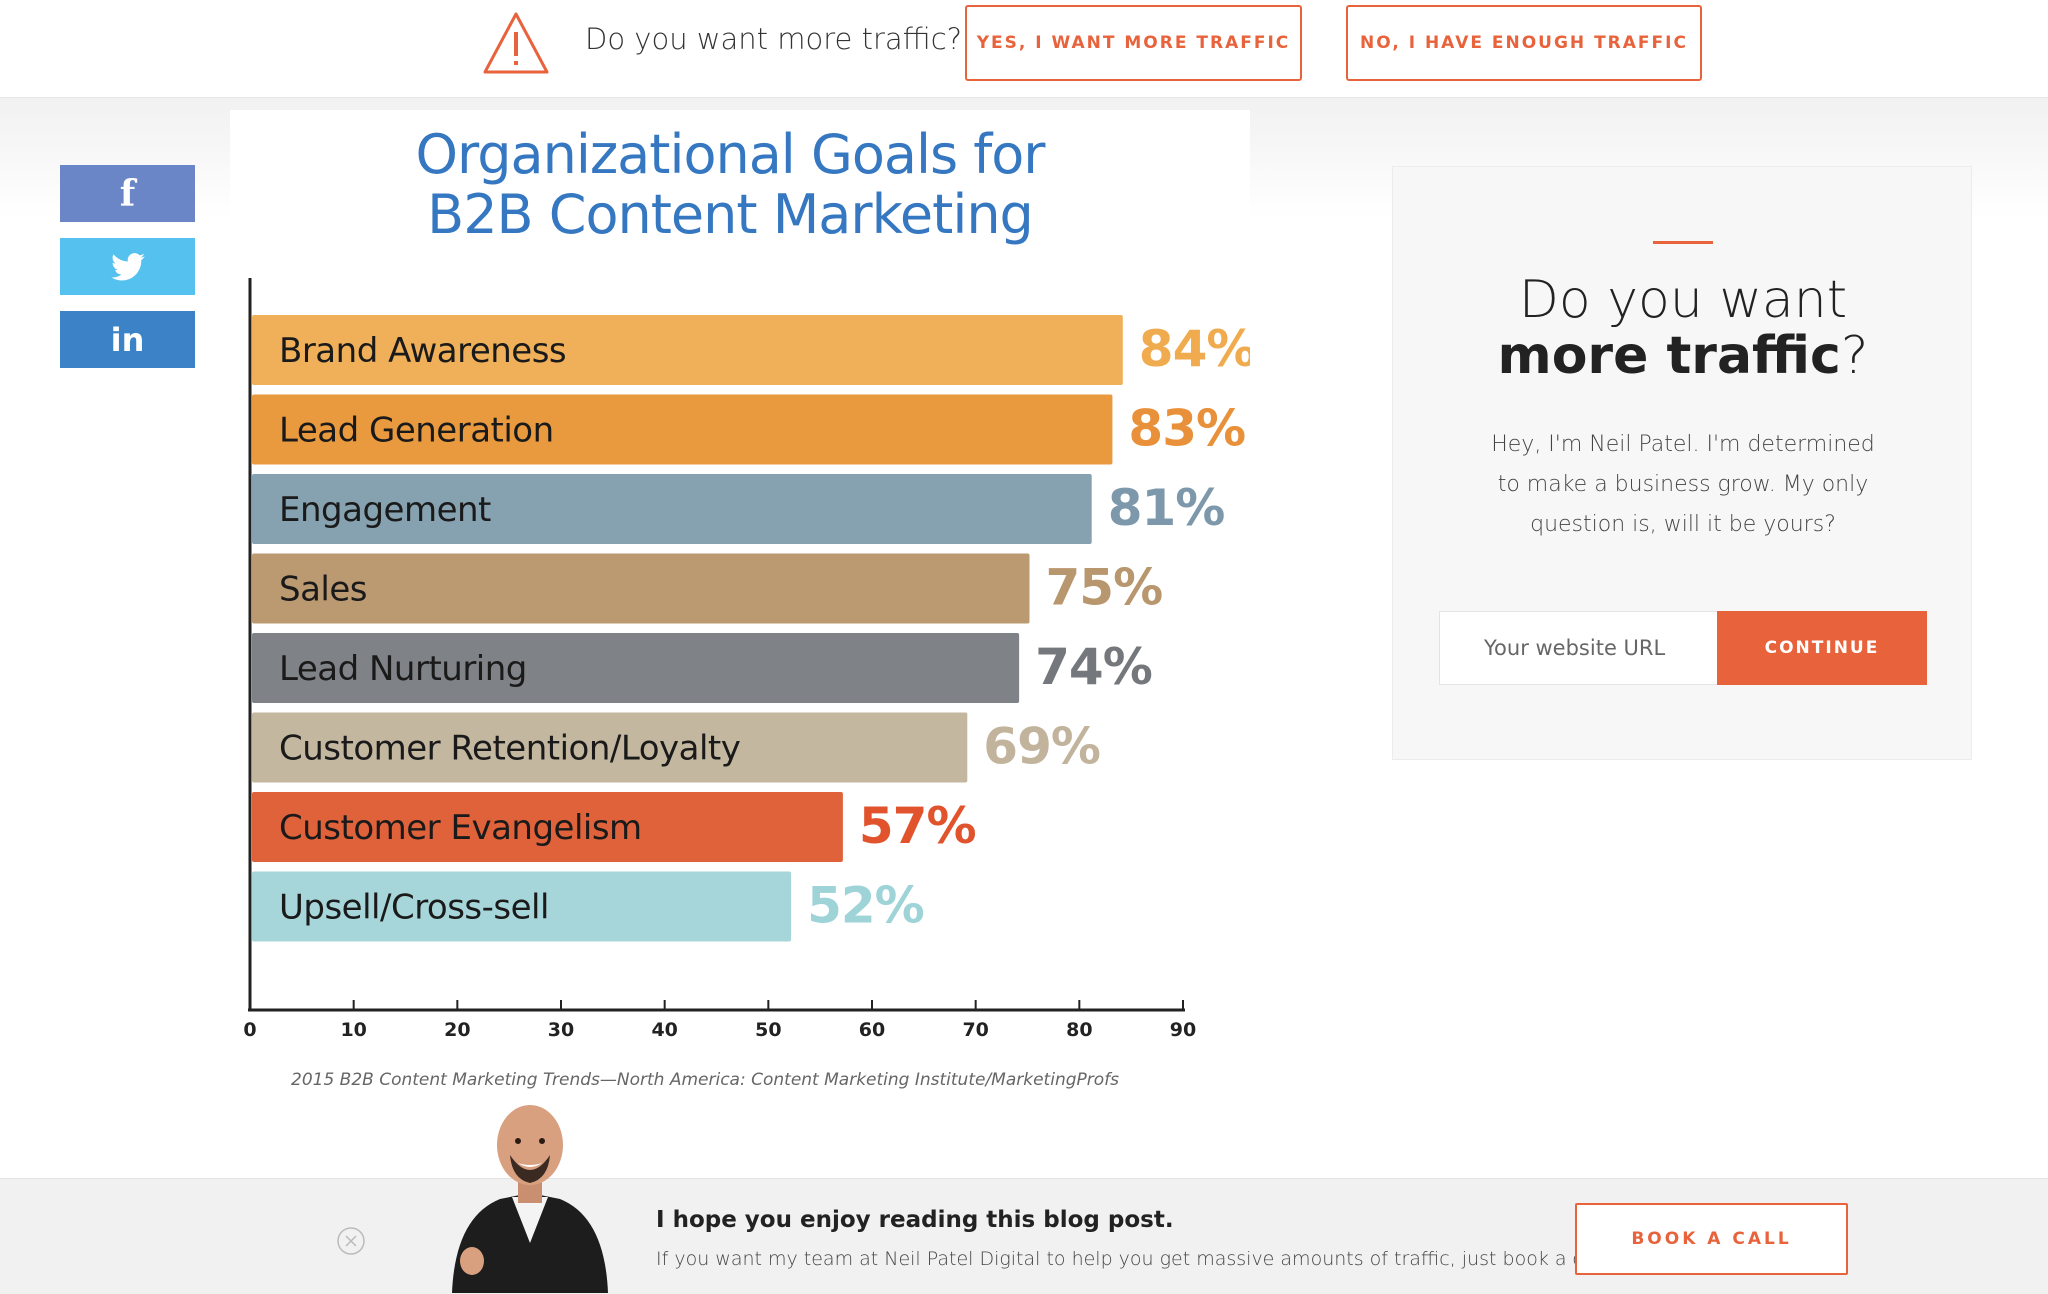  Describe the element at coordinates (1194, 349) in the screenshot. I see `bar-value-label: 84%` at that location.